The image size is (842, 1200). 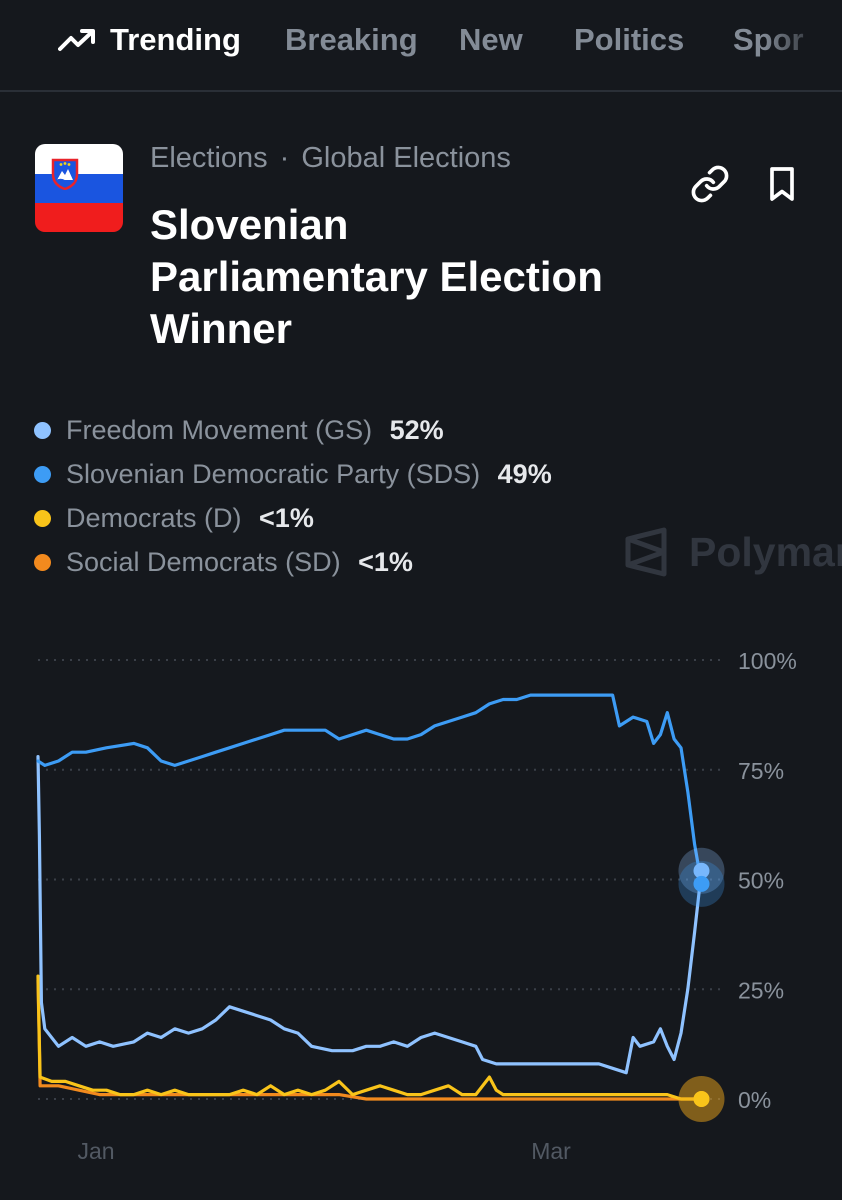 I want to click on y-tick-label: 50%, so click(x=761, y=881).